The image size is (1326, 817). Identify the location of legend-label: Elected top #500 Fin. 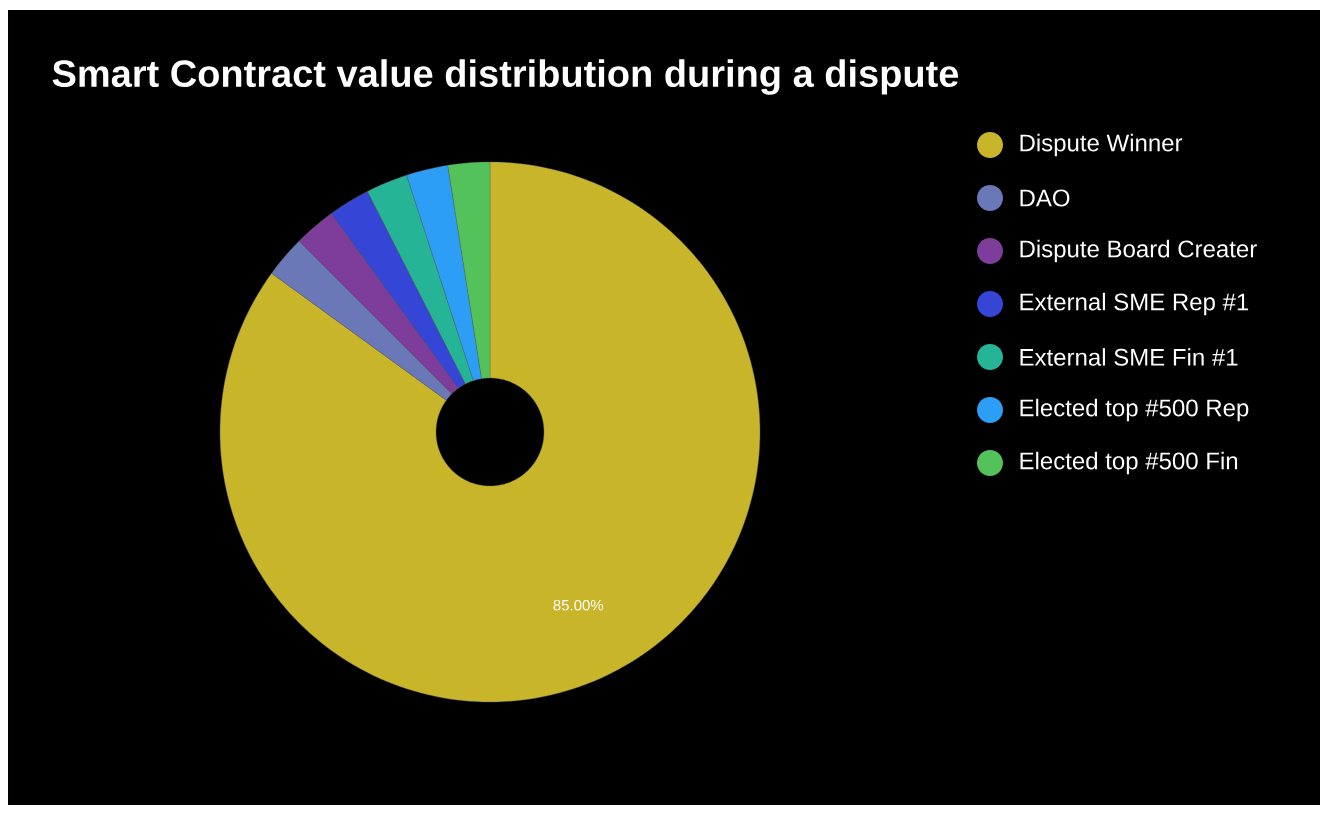
(1129, 463).